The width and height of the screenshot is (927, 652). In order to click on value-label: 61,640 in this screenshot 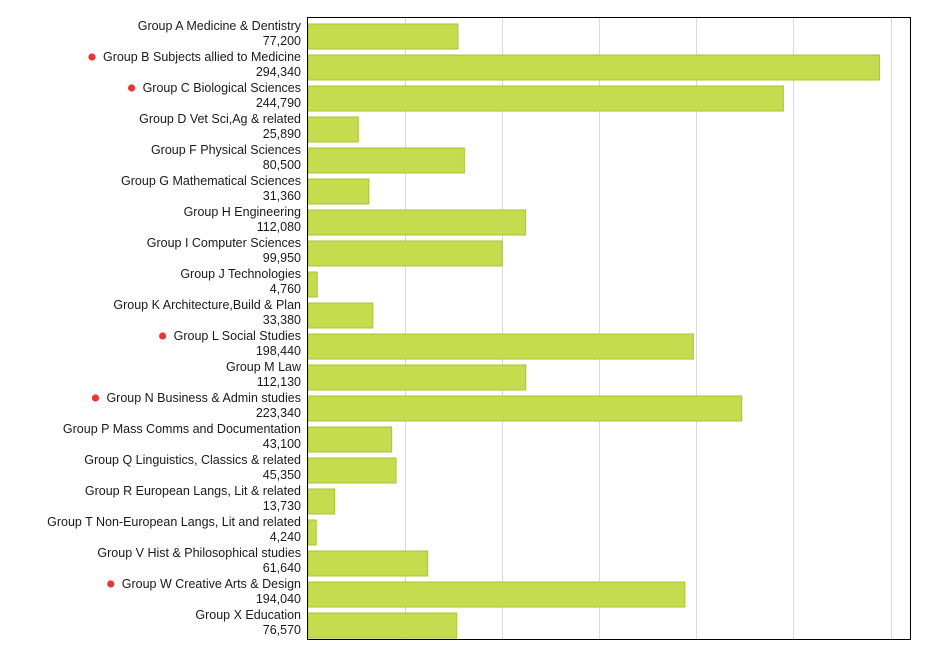, I will do `click(282, 568)`.